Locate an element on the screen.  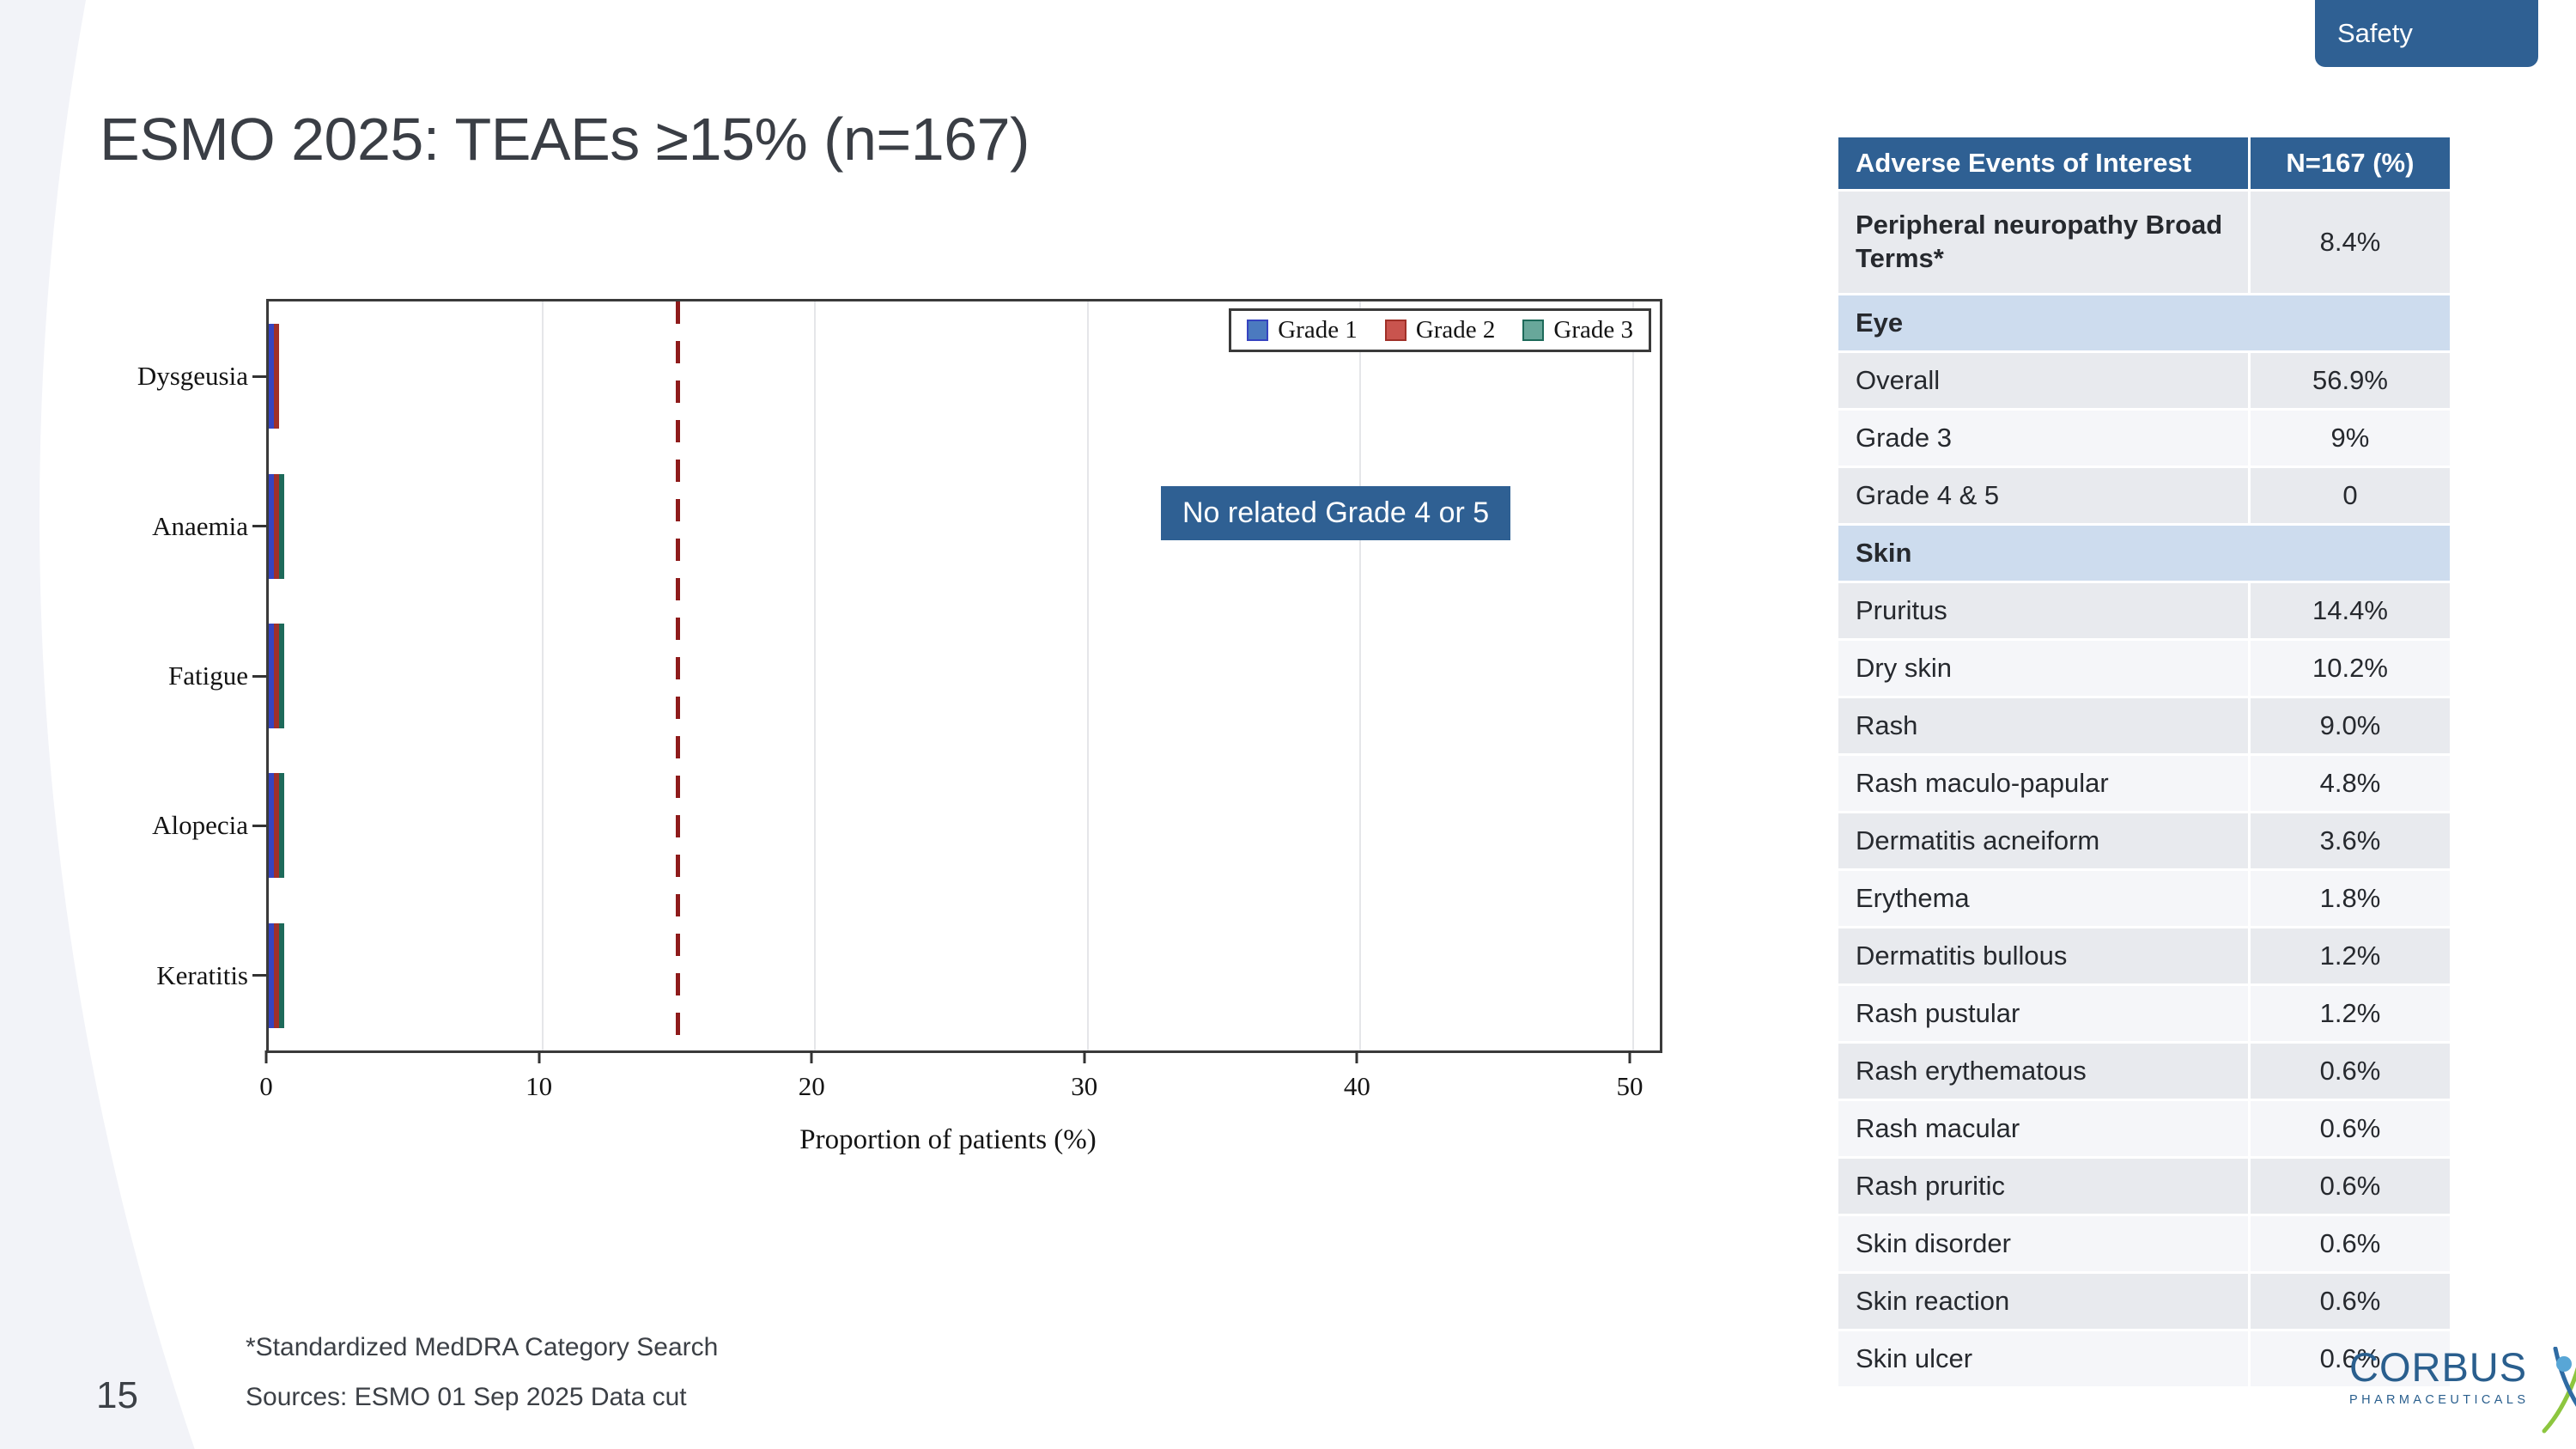
corbus-logo: CORBUS PHARMACEUTICALS is located at coordinates (2463, 1395).